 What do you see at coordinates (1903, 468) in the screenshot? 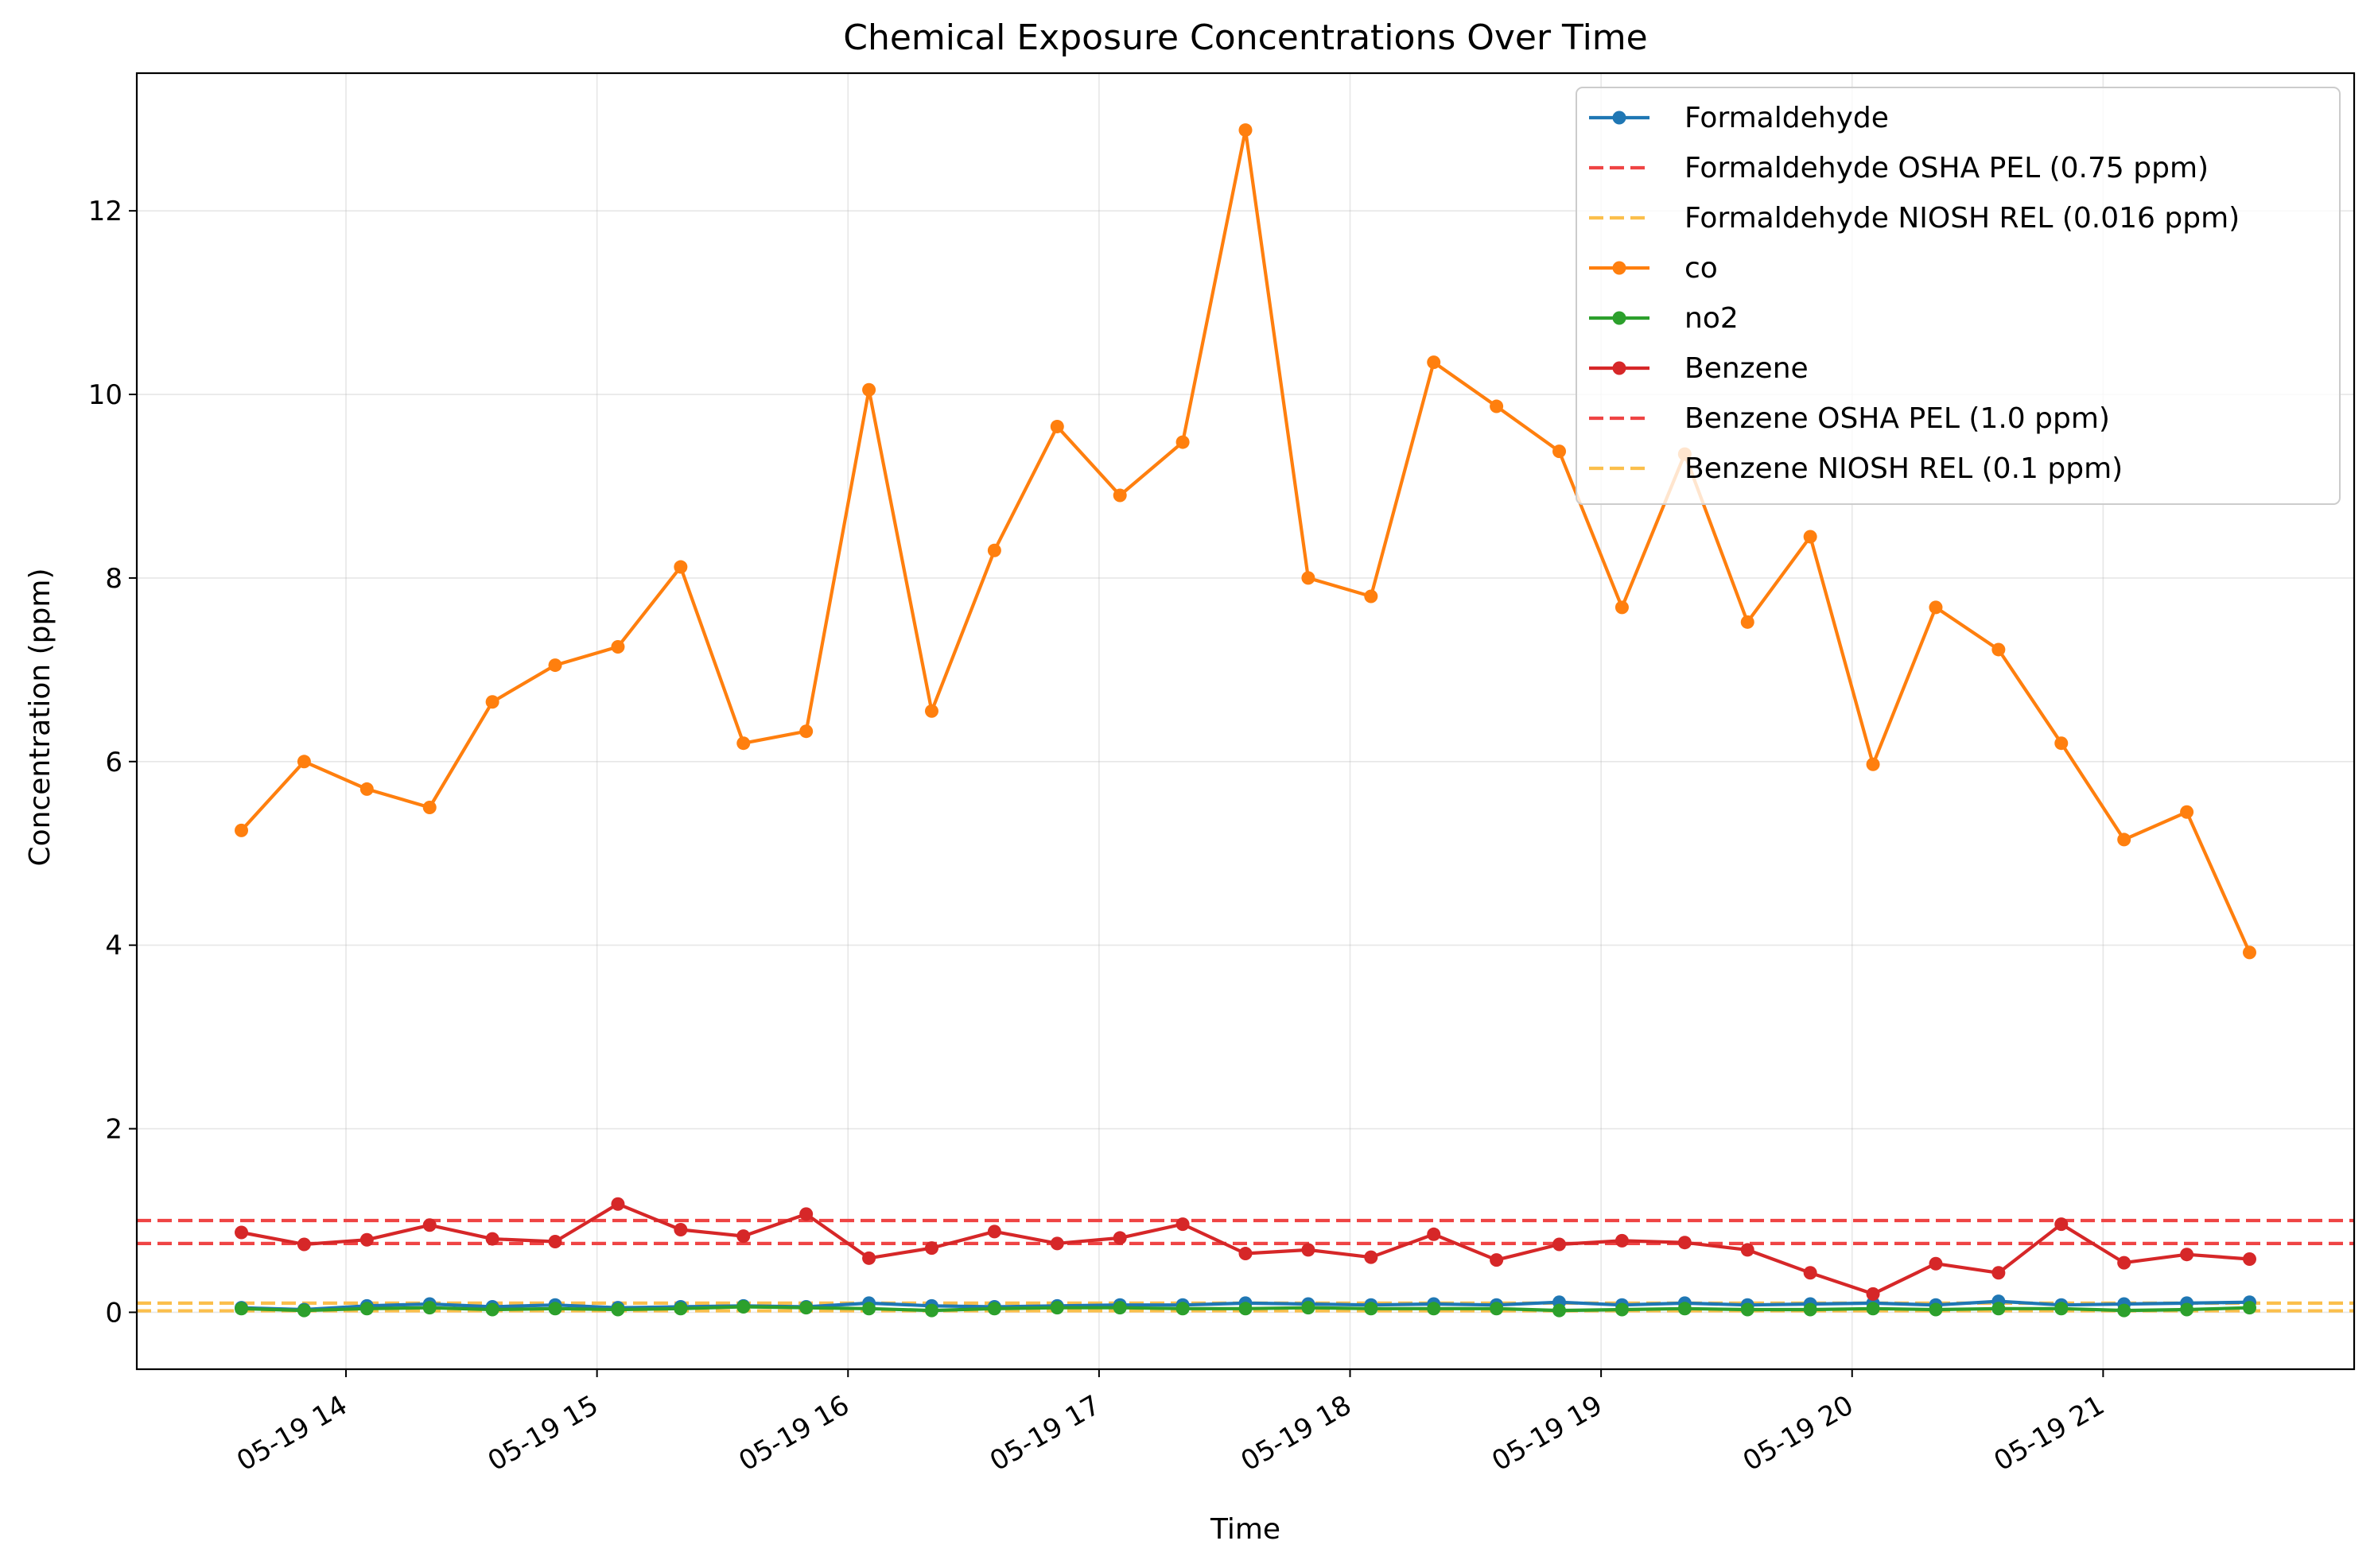
I see `legend-label: Benzene NIOSH REL (0.1 ppm)` at bounding box center [1903, 468].